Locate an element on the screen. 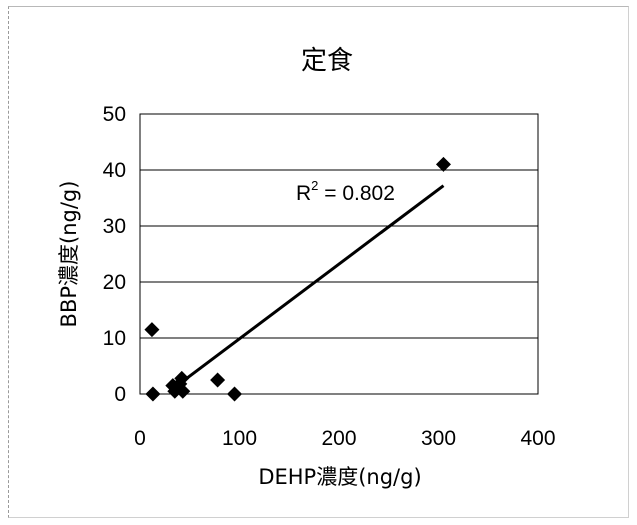 The width and height of the screenshot is (637, 525). r-squared-annotation: R2 = 0.802 is located at coordinates (345, 191).